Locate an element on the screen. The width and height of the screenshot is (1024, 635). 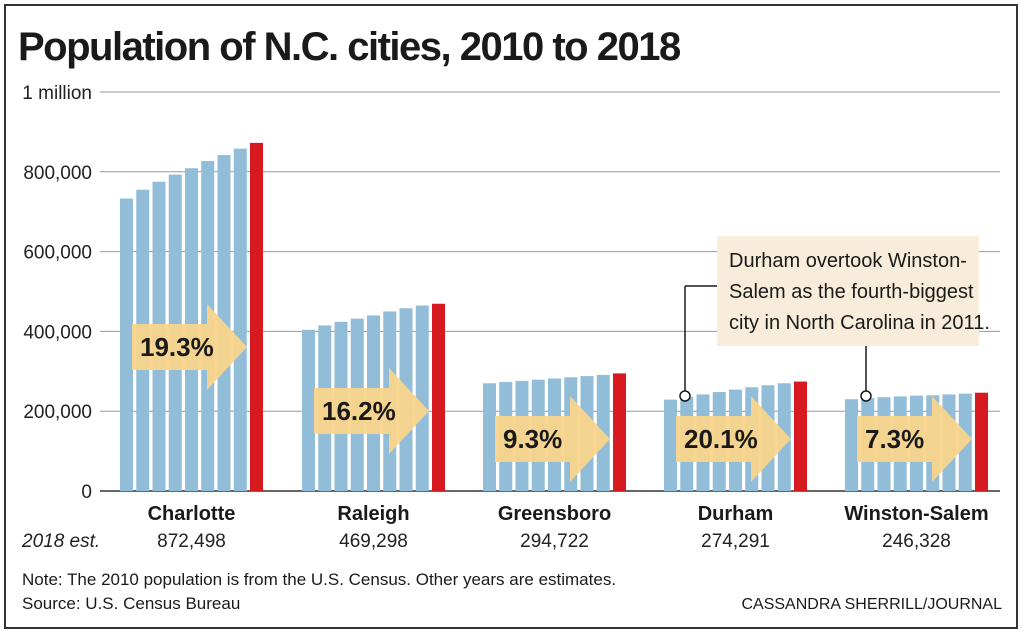
callout-box is located at coordinates (848, 291).